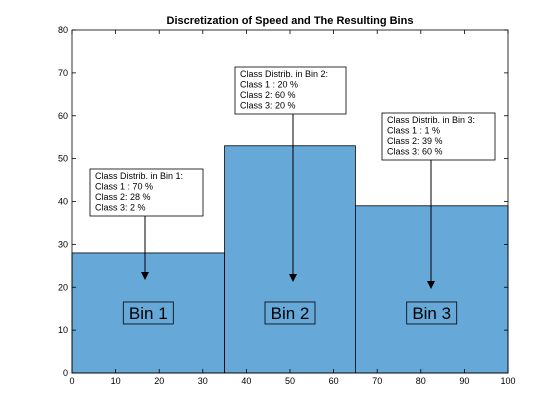 The image size is (560, 420). I want to click on y-tick-label: 30, so click(63, 244).